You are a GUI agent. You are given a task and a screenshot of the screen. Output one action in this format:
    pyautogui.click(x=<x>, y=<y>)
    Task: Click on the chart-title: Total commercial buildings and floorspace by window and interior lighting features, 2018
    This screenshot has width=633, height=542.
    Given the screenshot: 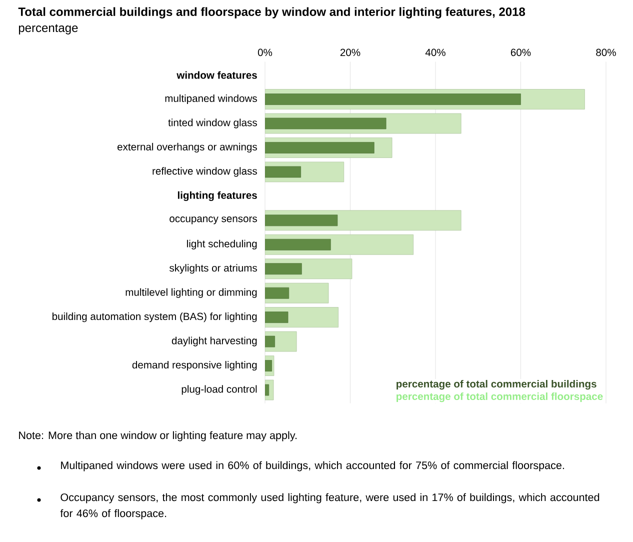 What is the action you would take?
    pyautogui.click(x=272, y=12)
    